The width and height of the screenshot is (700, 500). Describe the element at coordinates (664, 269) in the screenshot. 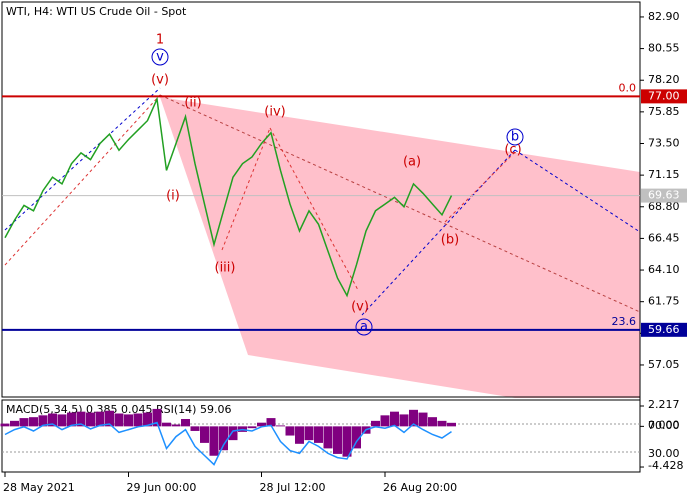

I see `y-tick-label: 64.10` at that location.